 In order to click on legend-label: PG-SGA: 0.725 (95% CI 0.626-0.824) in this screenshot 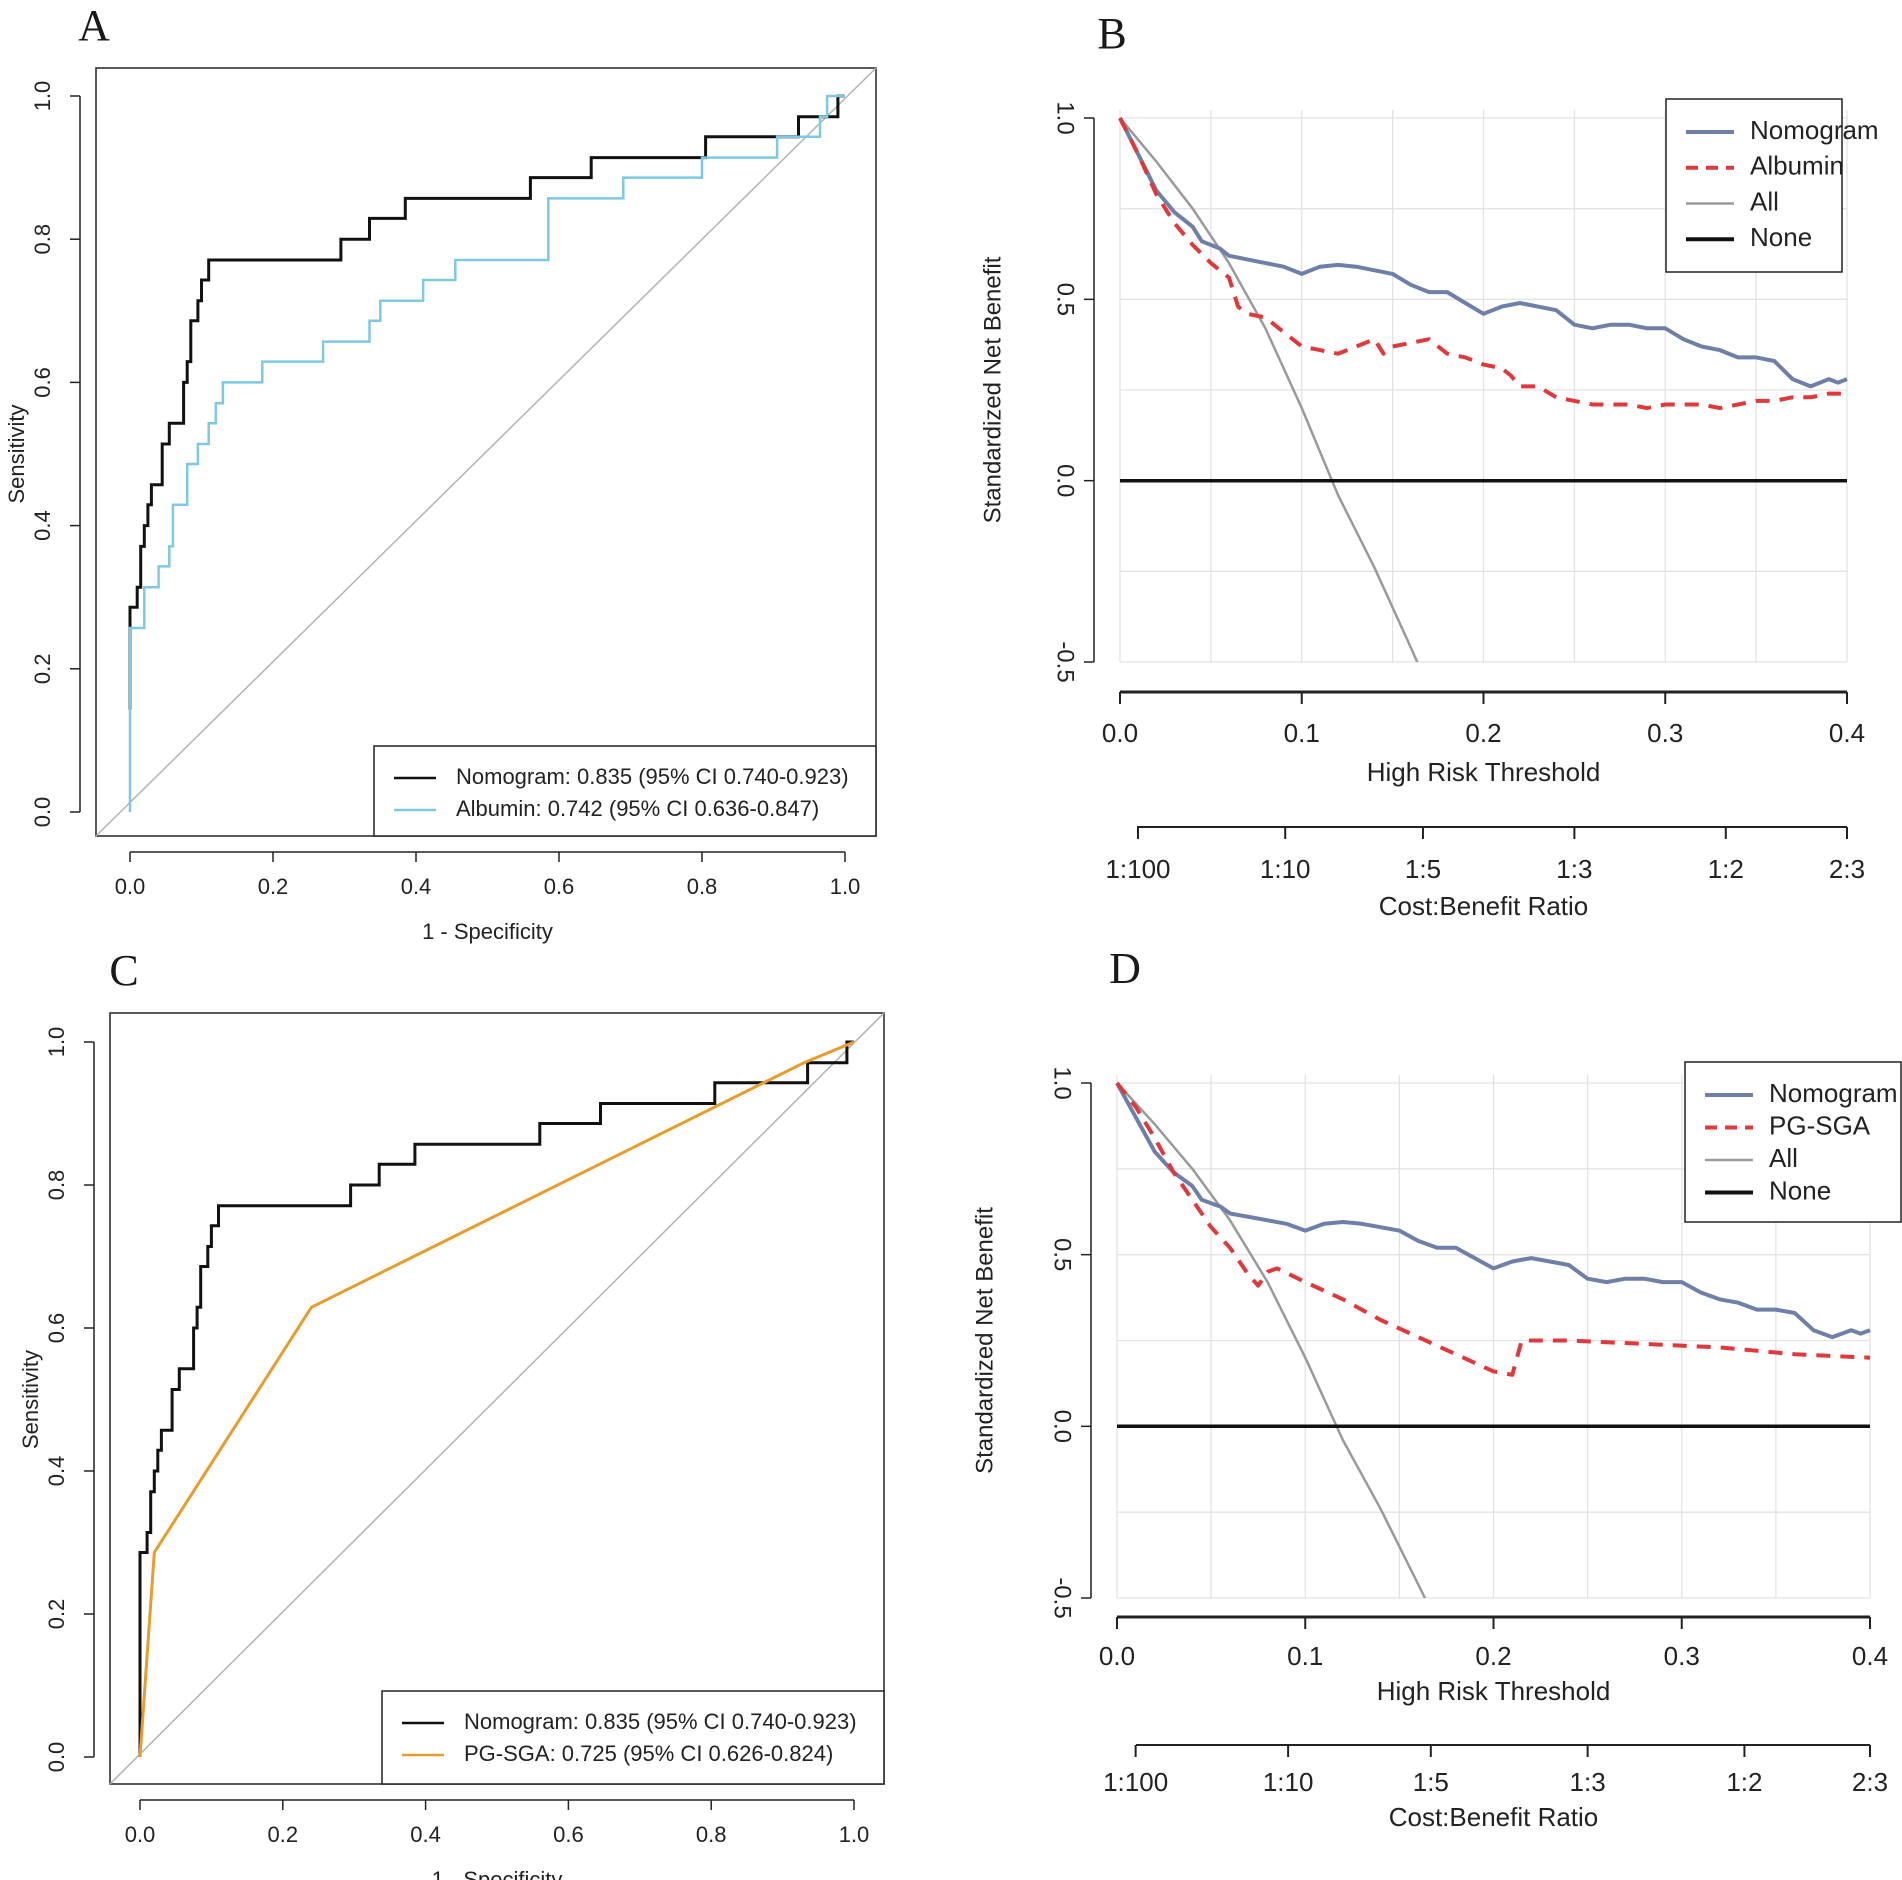, I will do `click(648, 1753)`.